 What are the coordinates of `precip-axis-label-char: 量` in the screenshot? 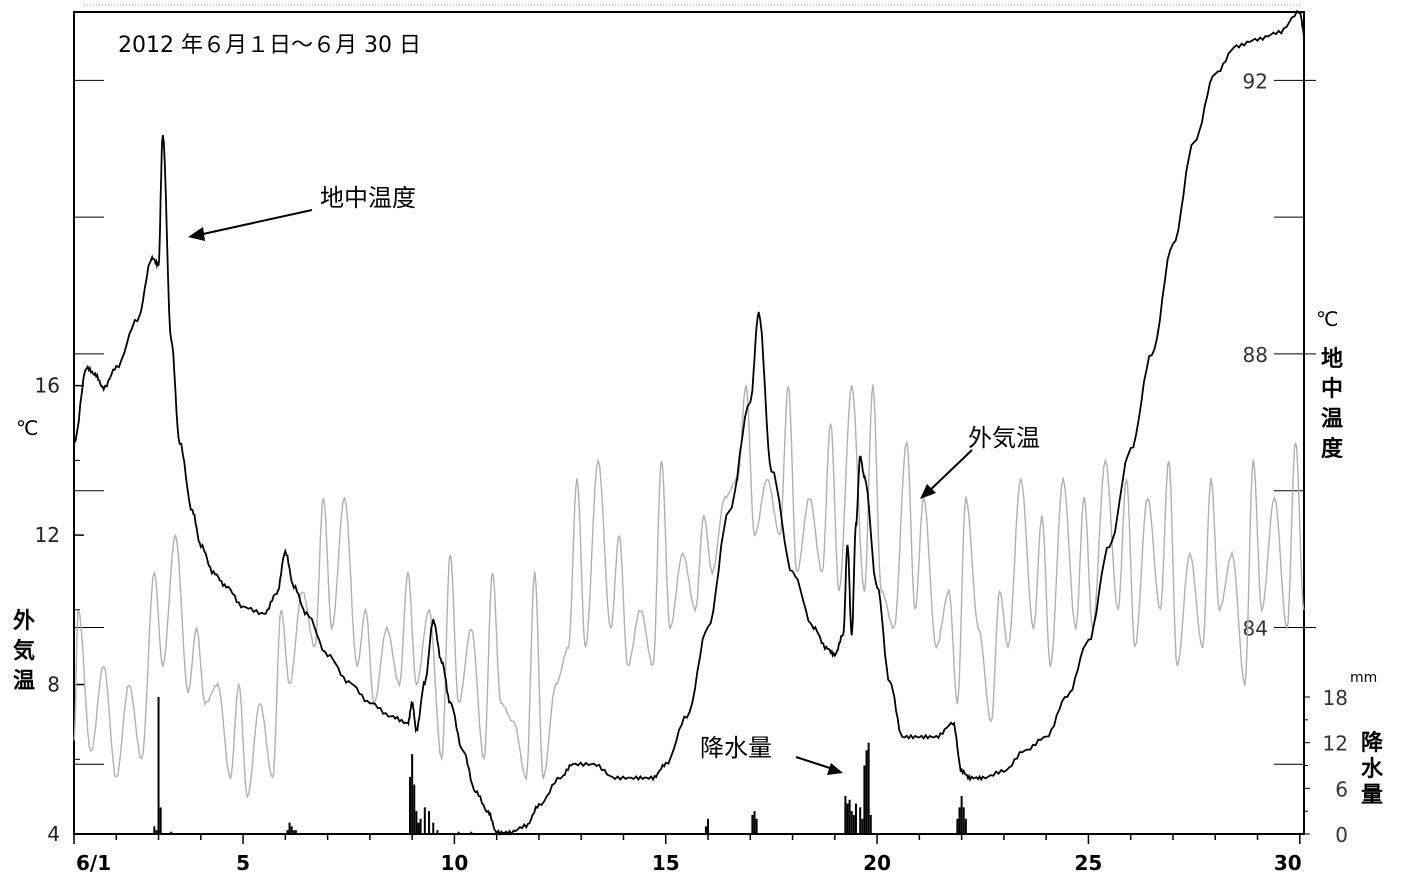 It's located at (1372, 795).